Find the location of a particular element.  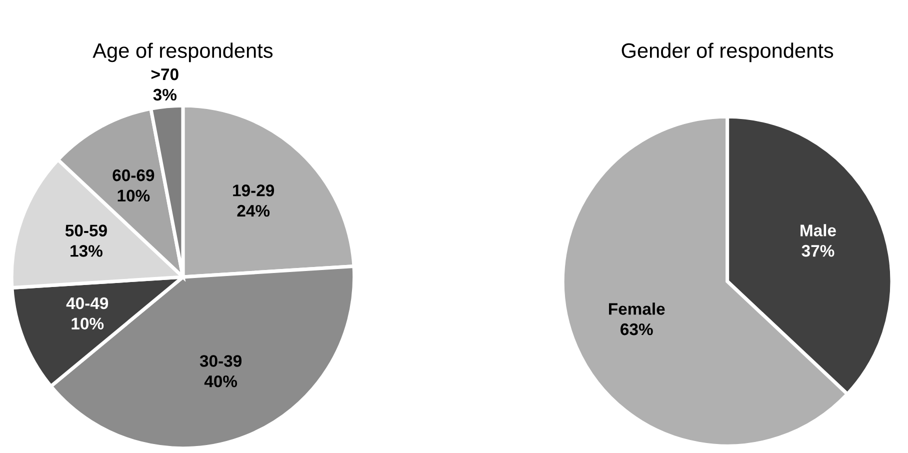

chart-title: Age of respondents is located at coordinates (182, 52).